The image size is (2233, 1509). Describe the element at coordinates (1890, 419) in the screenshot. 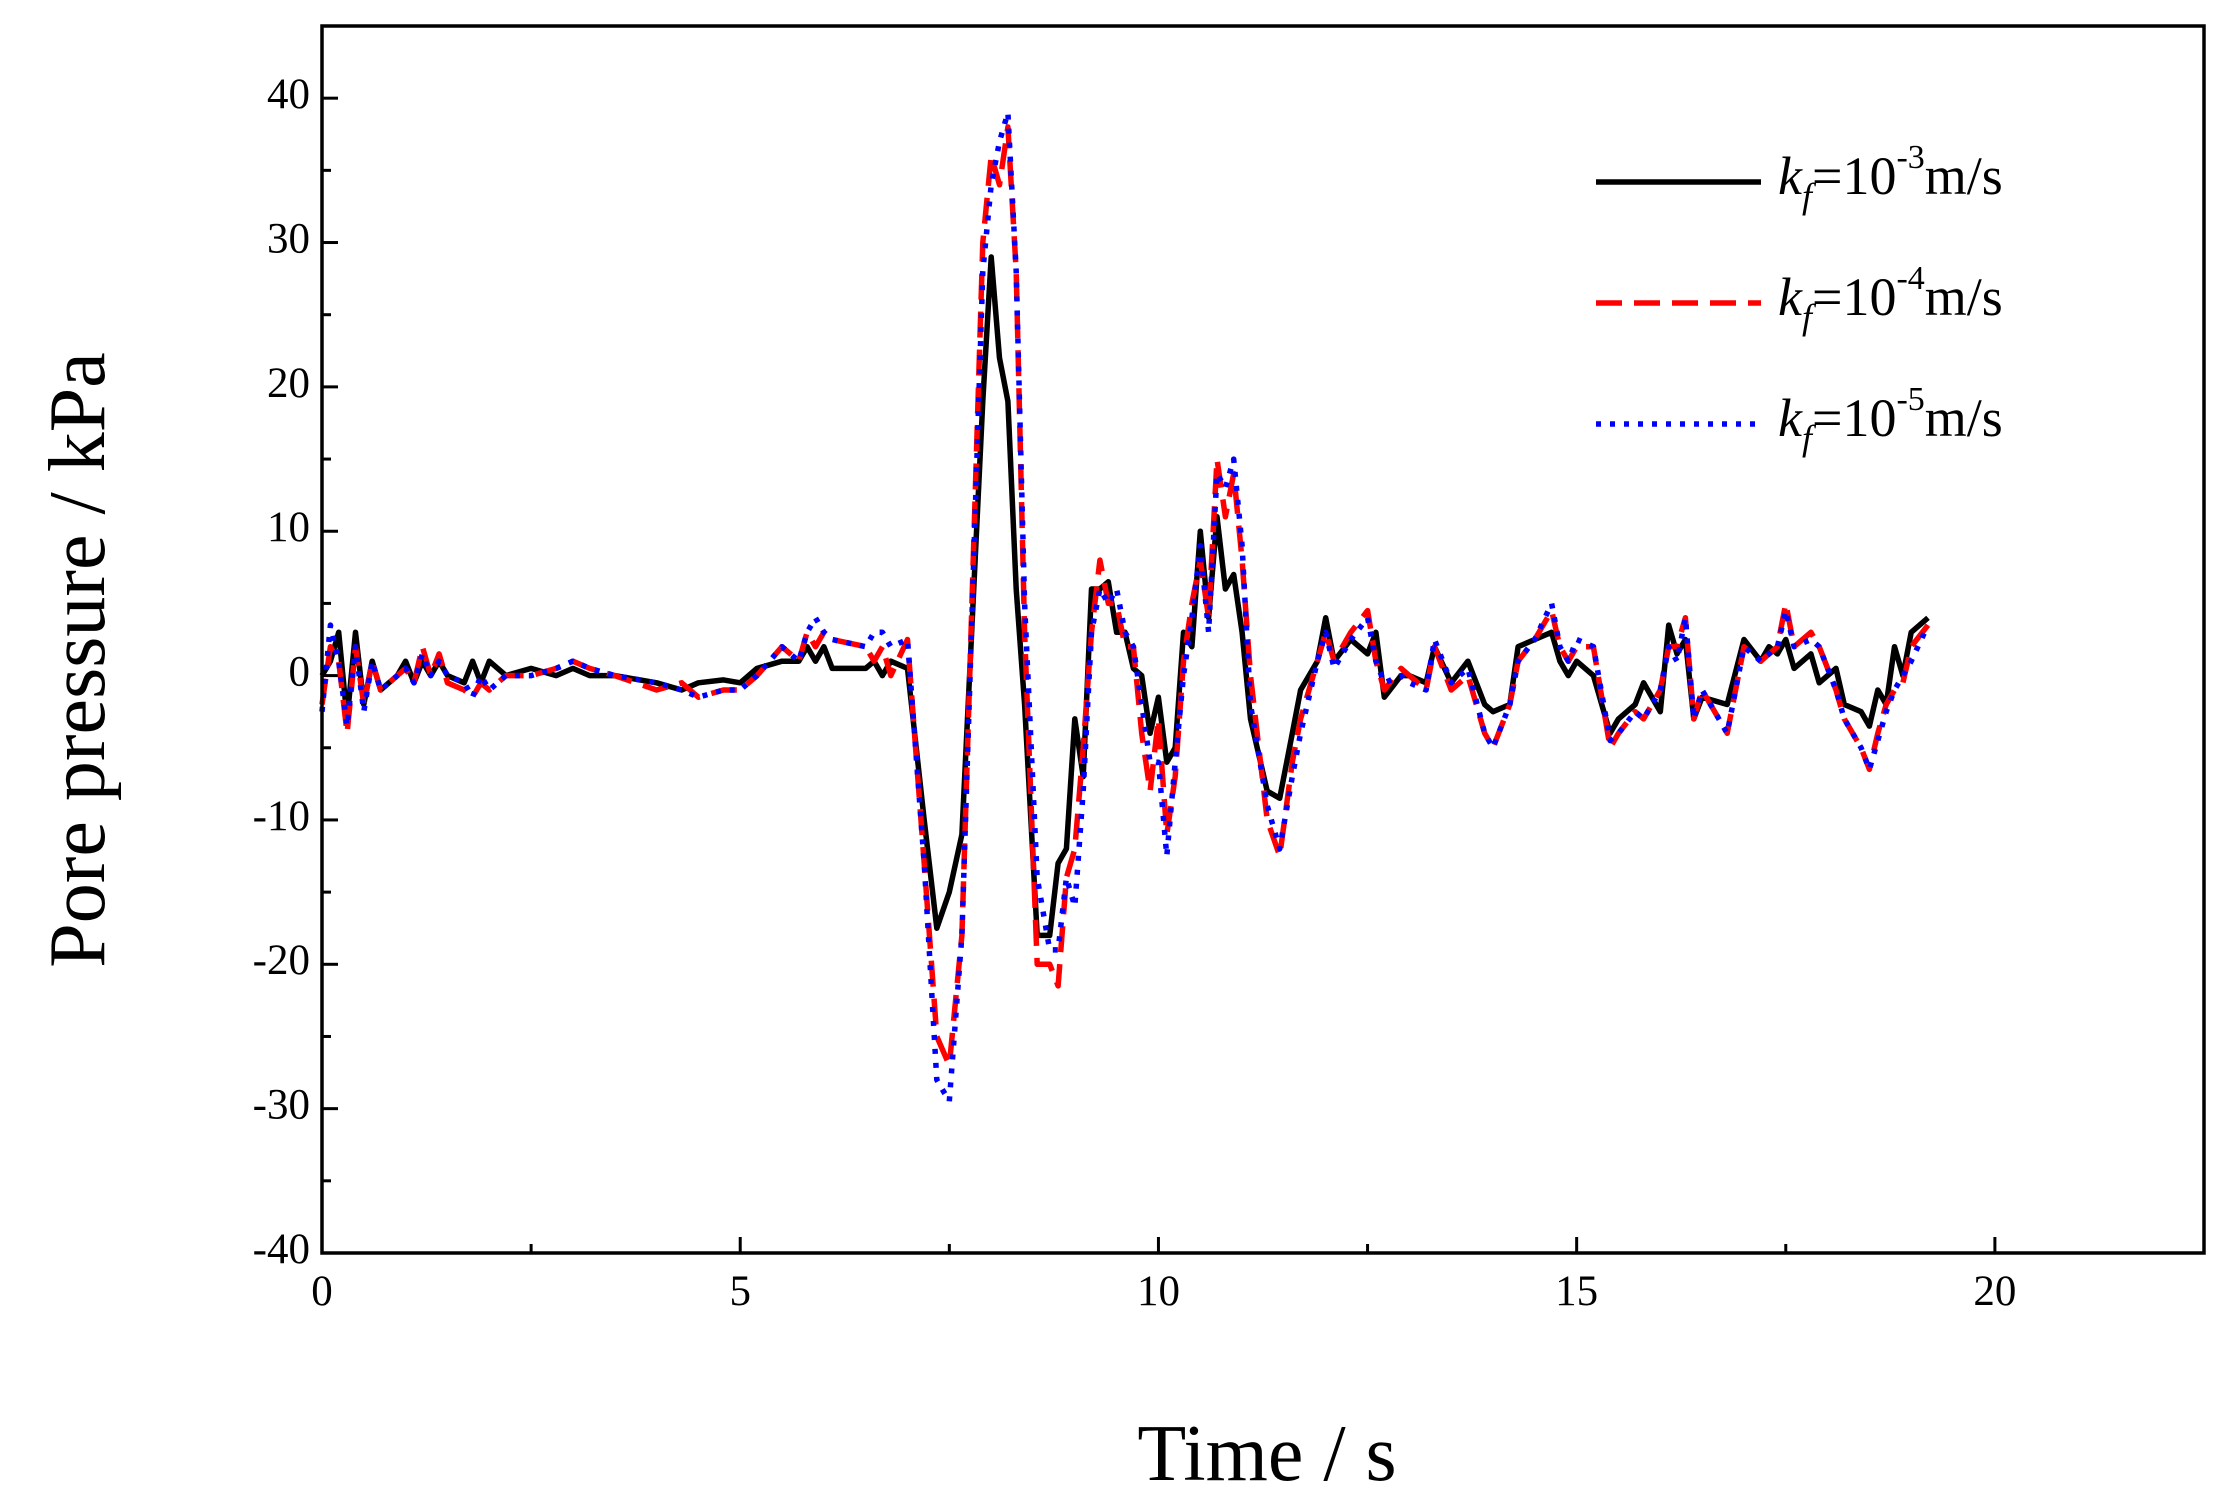

I see `legend-label: kf=10-5m/s` at that location.